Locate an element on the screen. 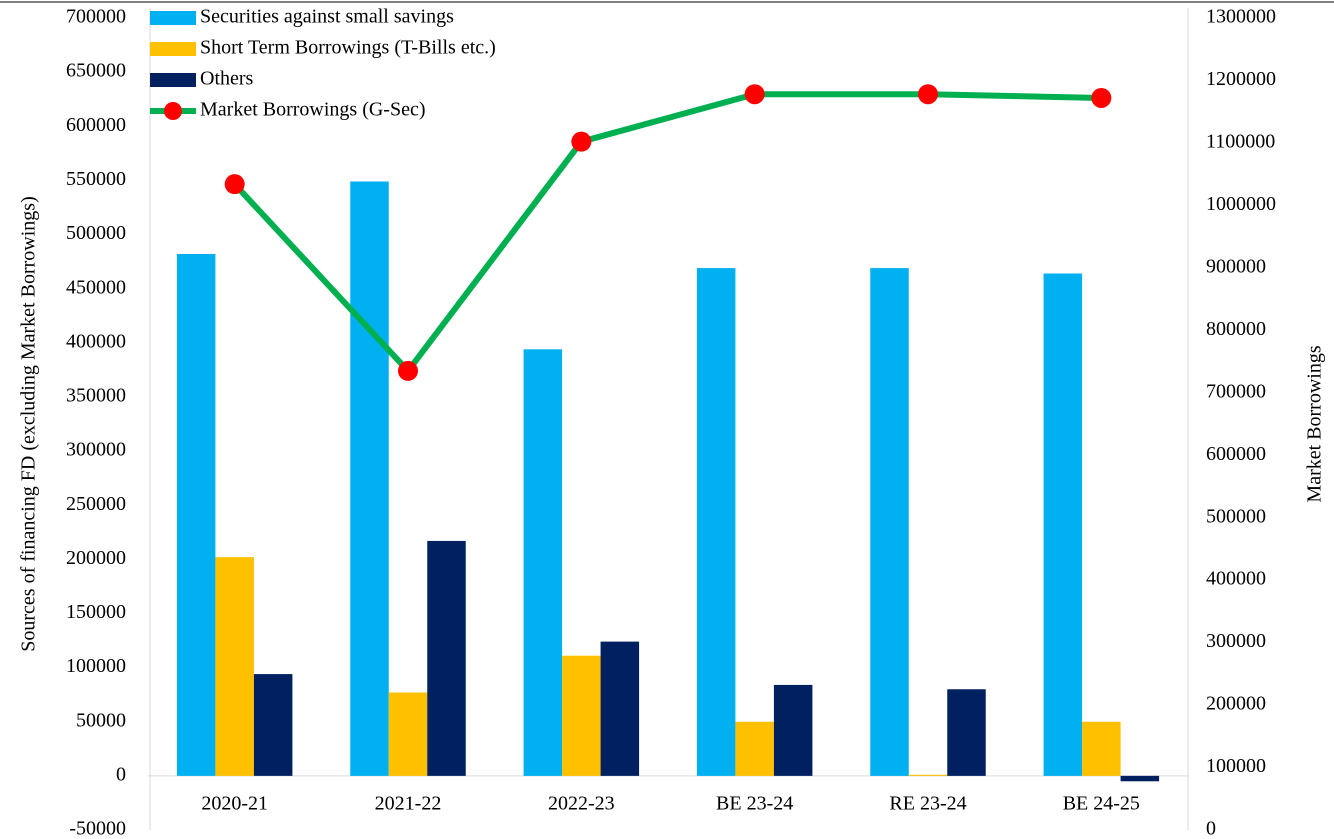  x-tick-label: 2020-21 is located at coordinates (234, 804).